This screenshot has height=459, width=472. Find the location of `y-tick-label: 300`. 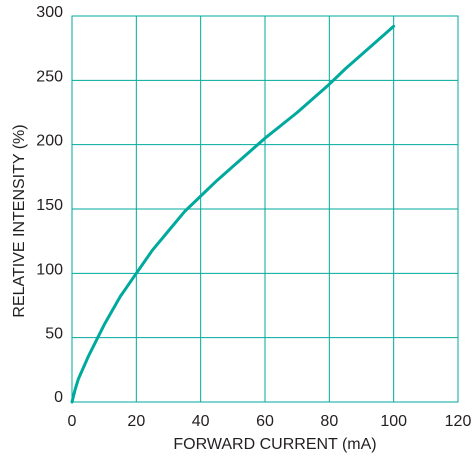

y-tick-label: 300 is located at coordinates (49, 12).